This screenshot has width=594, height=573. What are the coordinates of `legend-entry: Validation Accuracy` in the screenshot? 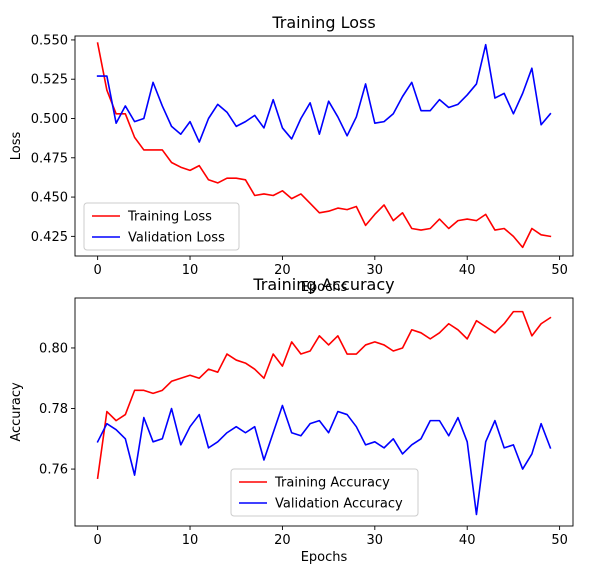 It's located at (339, 504).